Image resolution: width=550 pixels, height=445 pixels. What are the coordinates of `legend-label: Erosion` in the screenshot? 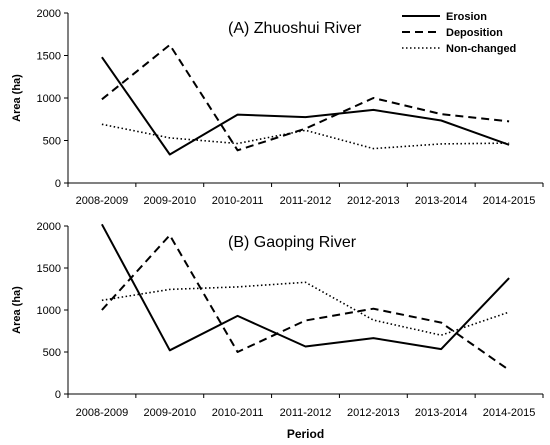 It's located at (466, 17).